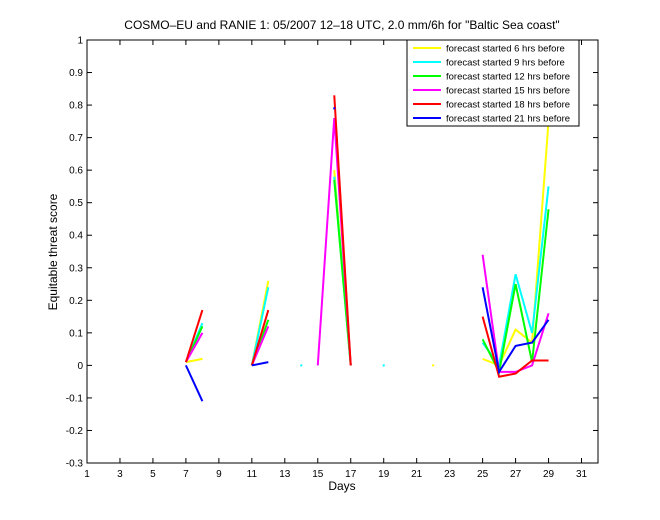 Image resolution: width=660 pixels, height=520 pixels. What do you see at coordinates (76, 106) in the screenshot?
I see `y-tick-label: 0.8` at bounding box center [76, 106].